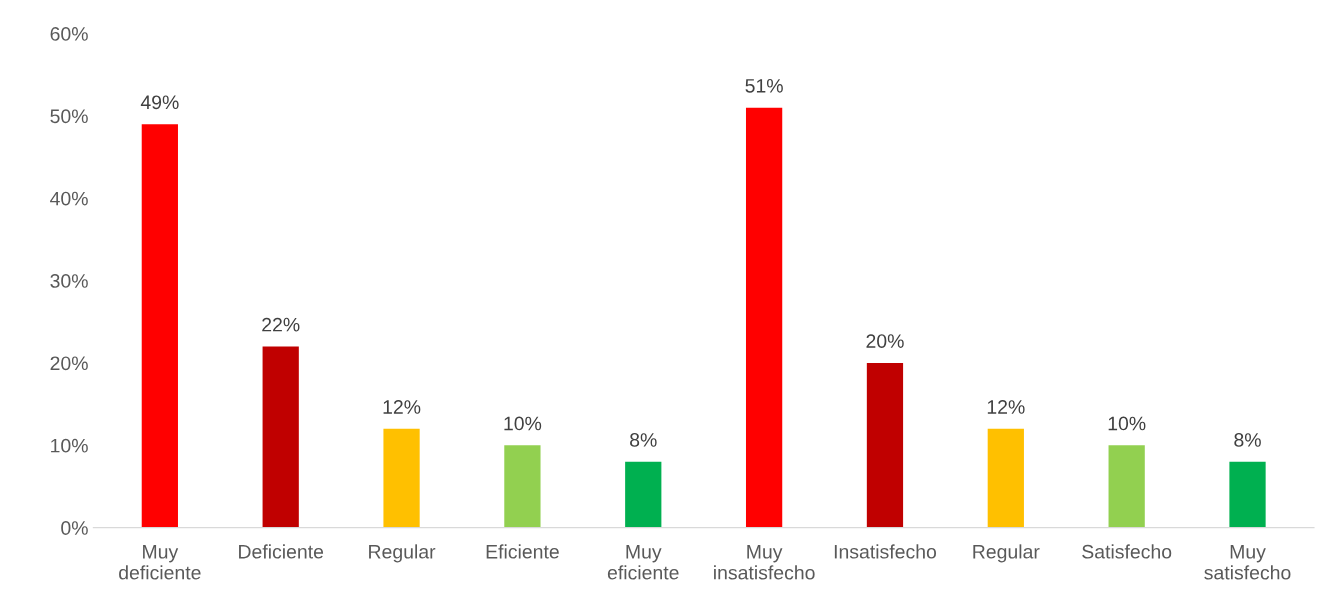 The image size is (1334, 610). What do you see at coordinates (159, 102) in the screenshot?
I see `data-label: 49%` at bounding box center [159, 102].